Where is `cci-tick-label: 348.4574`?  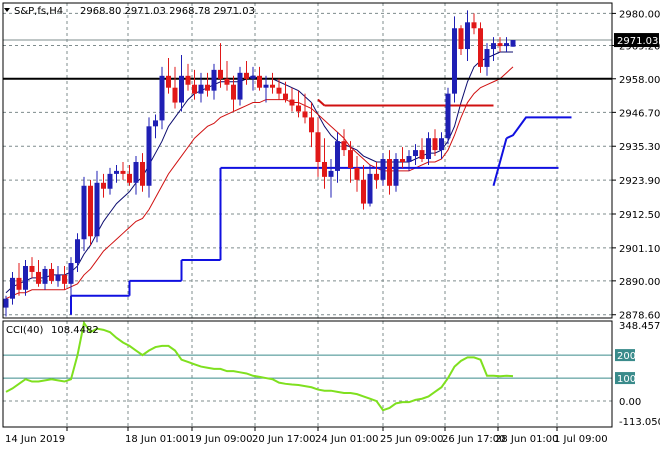
cci-tick-label: 348.4574 is located at coordinates (639, 326).